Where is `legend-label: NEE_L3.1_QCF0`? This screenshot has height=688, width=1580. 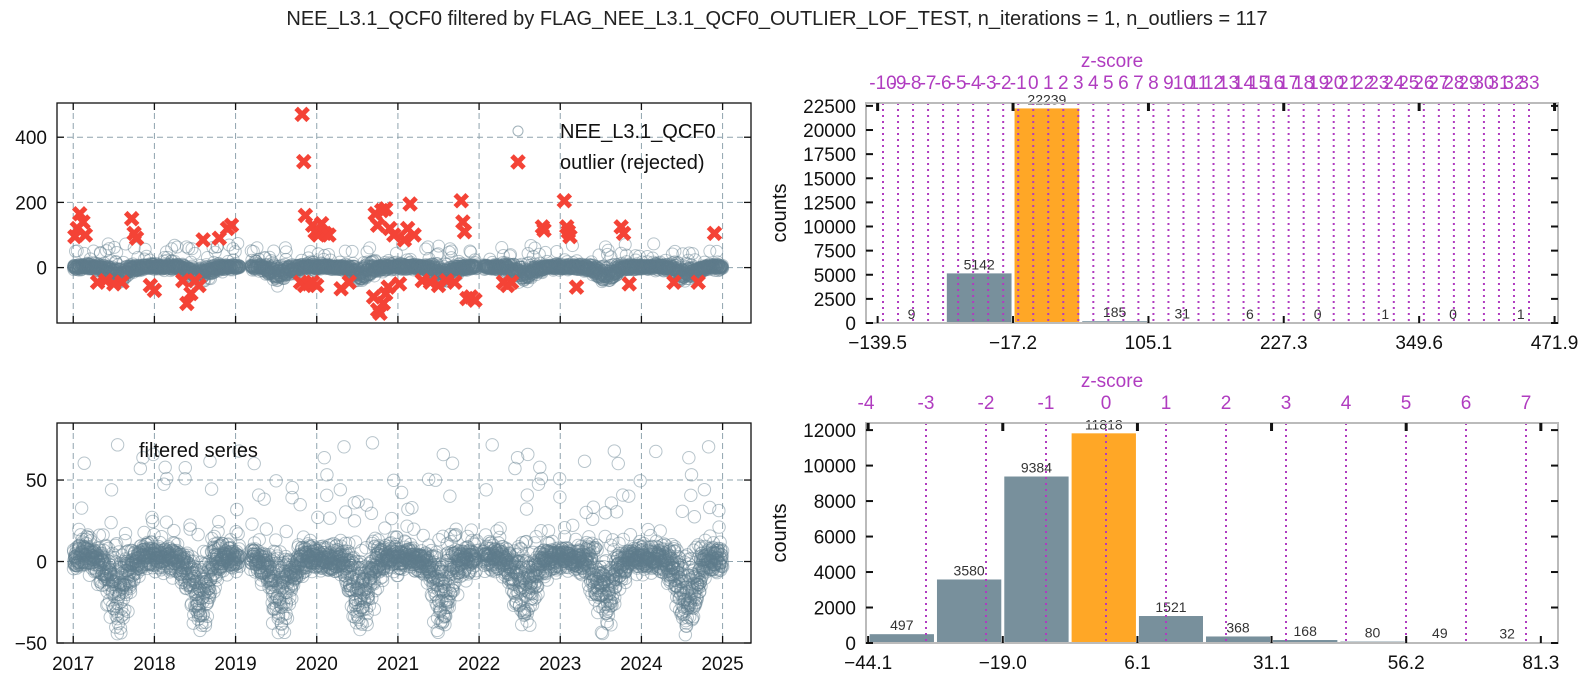
legend-label: NEE_L3.1_QCF0 is located at coordinates (638, 132).